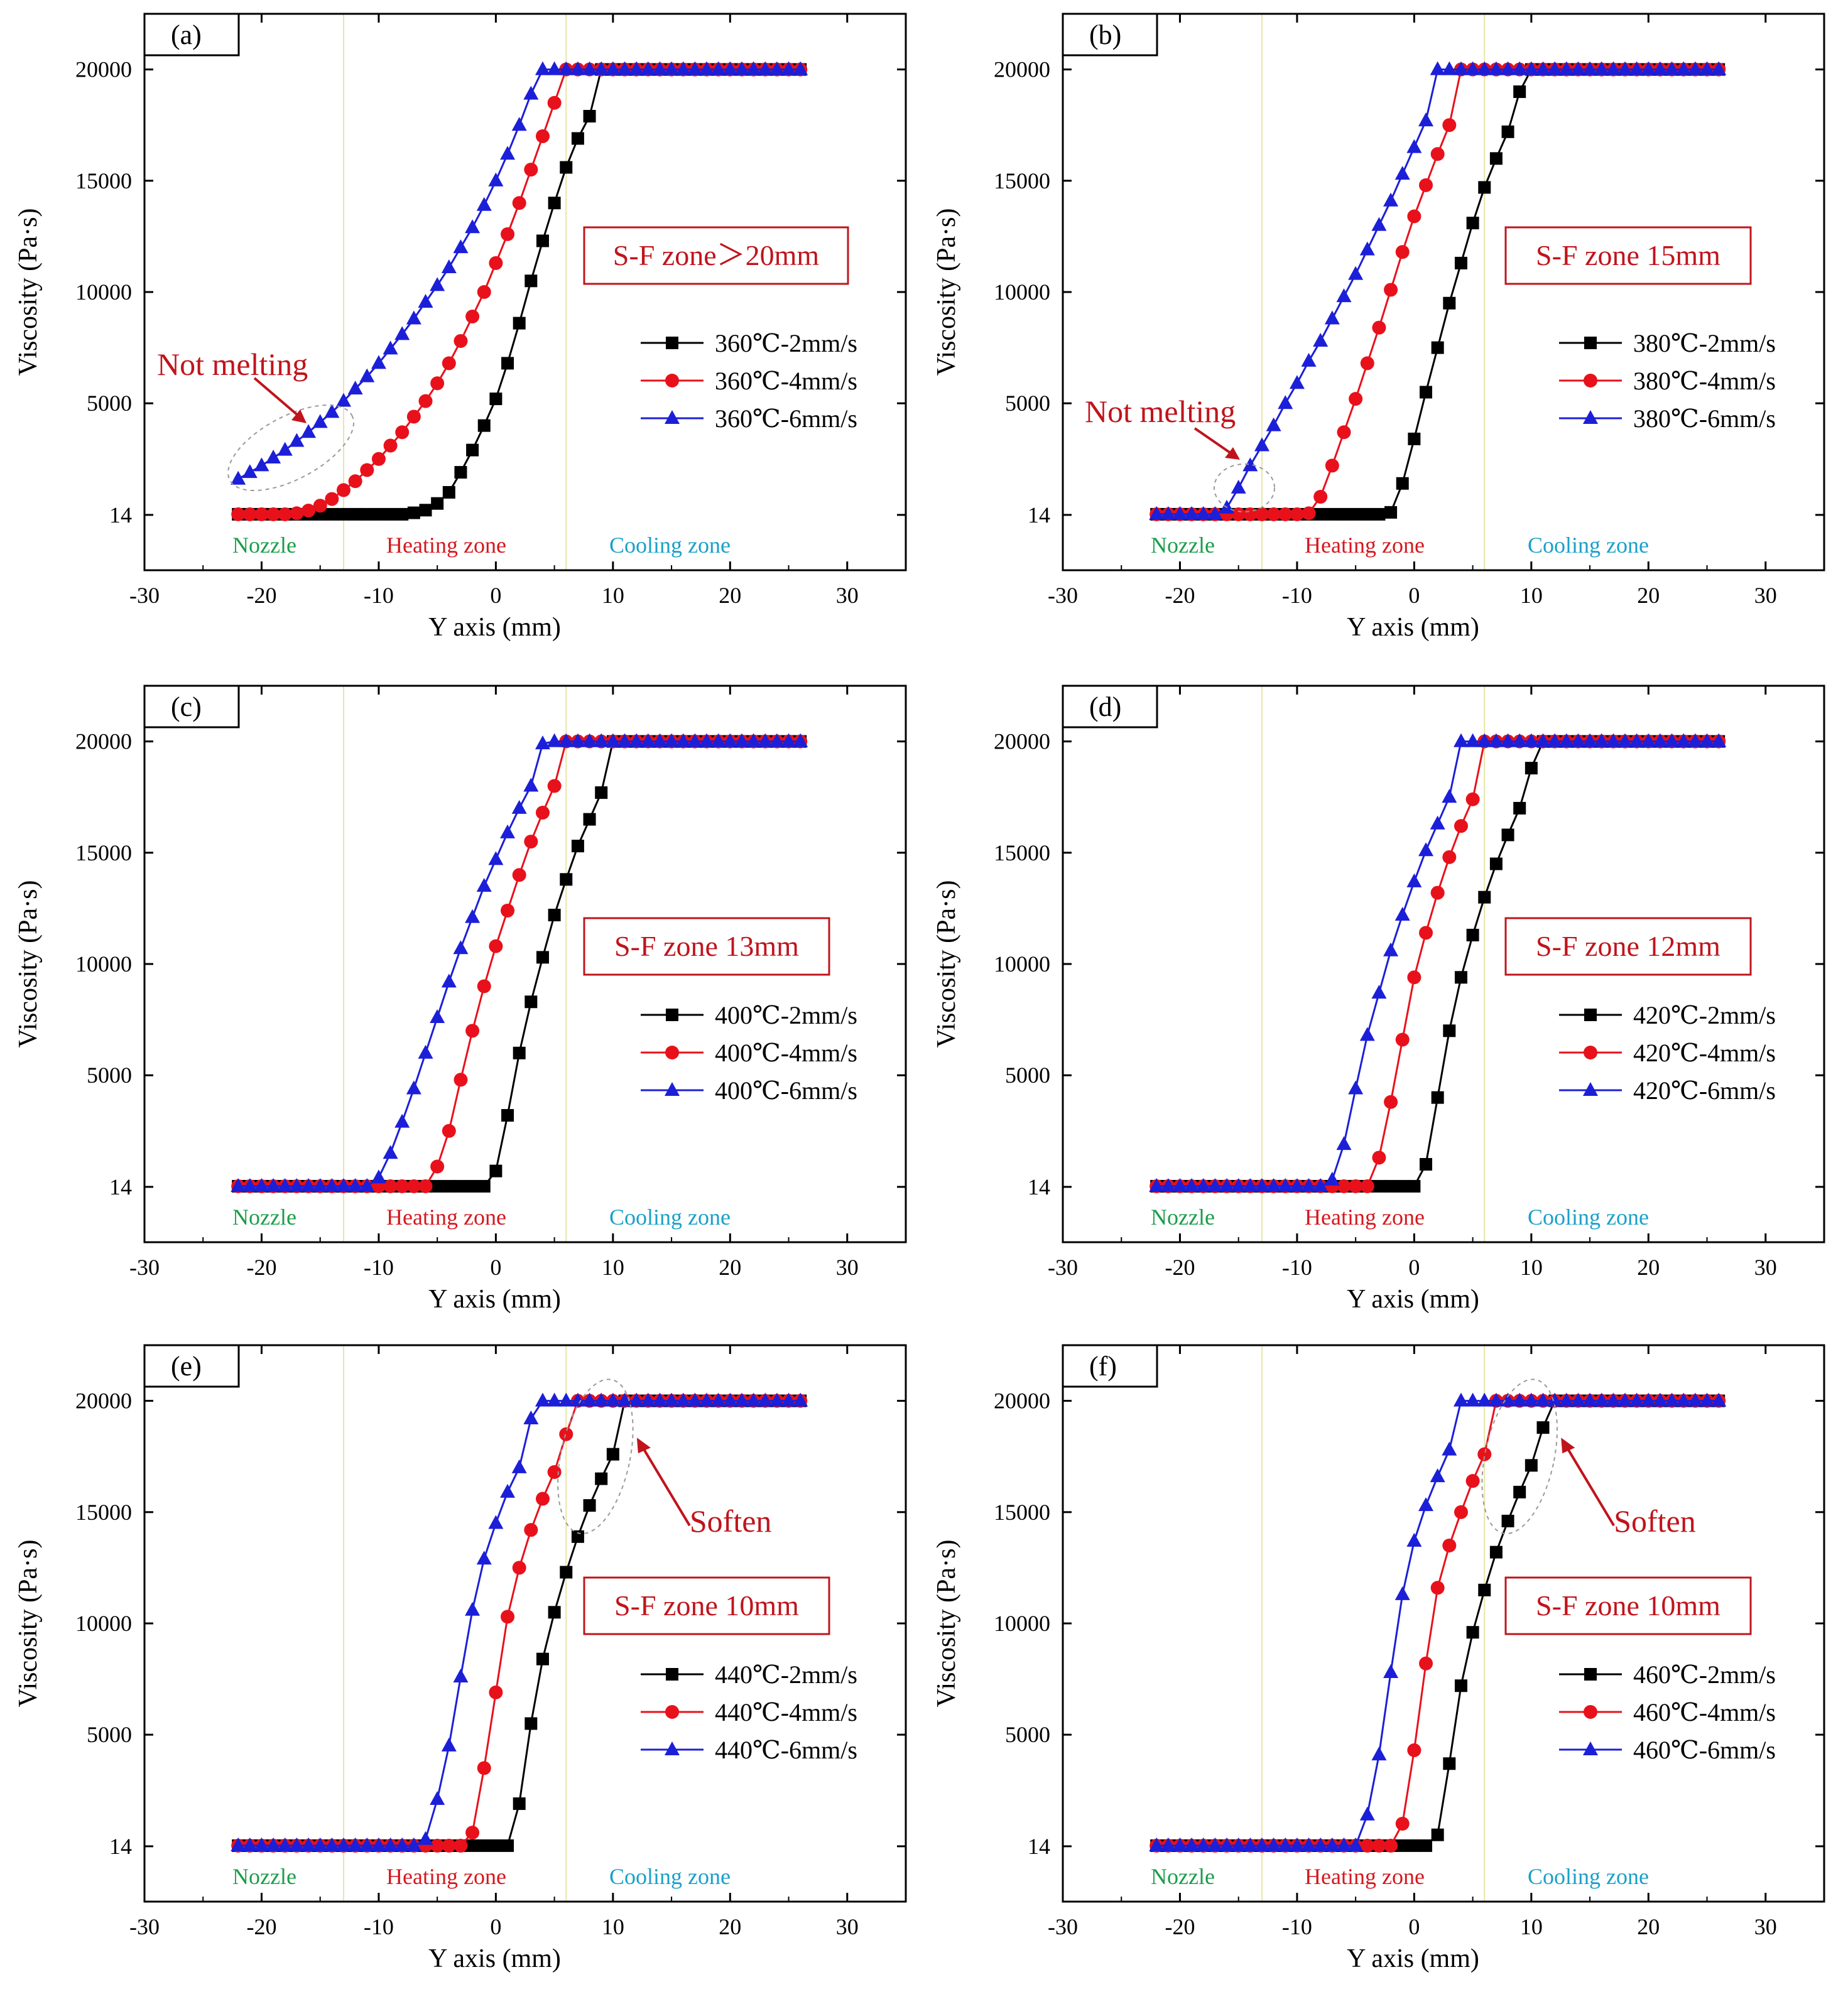 The width and height of the screenshot is (1848, 2009). I want to click on legend-label: 360℃-2mm/s, so click(786, 343).